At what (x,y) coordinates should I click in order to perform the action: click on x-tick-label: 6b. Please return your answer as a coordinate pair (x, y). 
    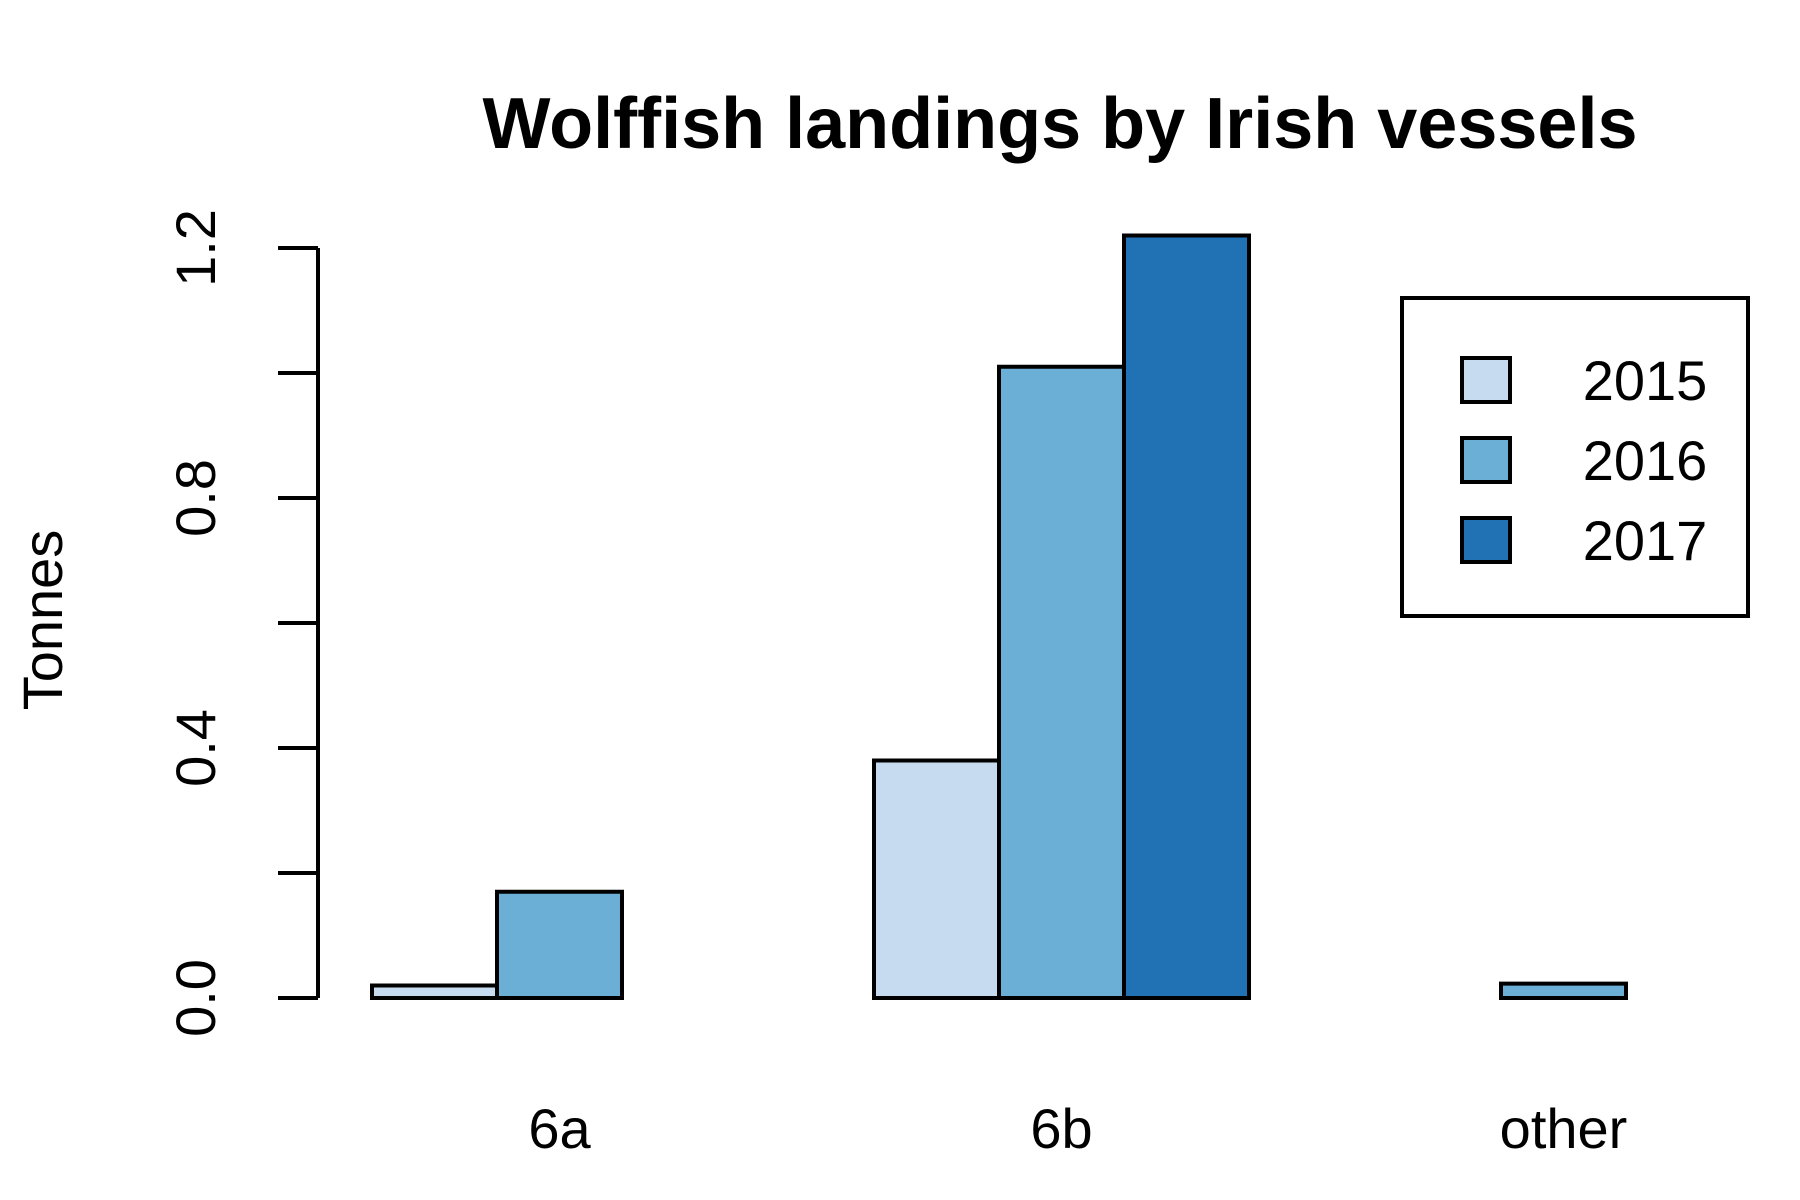
    Looking at the image, I should click on (1061, 1128).